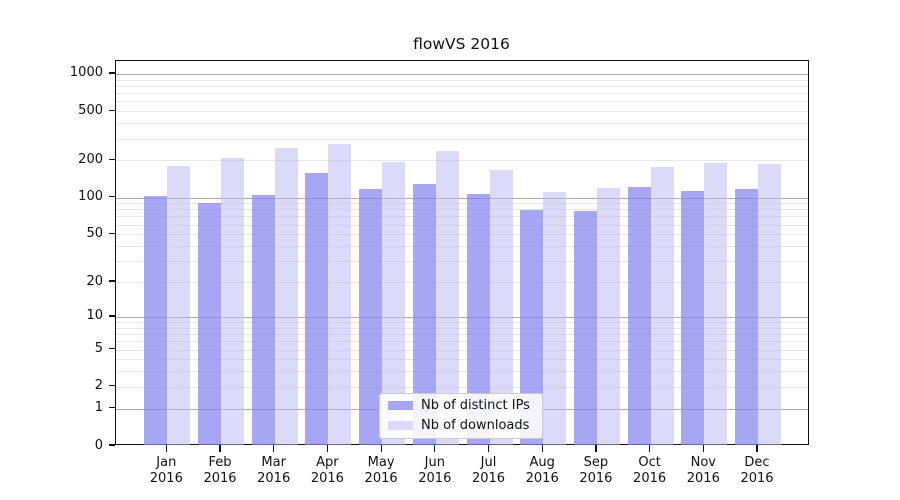  Describe the element at coordinates (434, 462) in the screenshot. I see `x-tick-month: Jun` at that location.